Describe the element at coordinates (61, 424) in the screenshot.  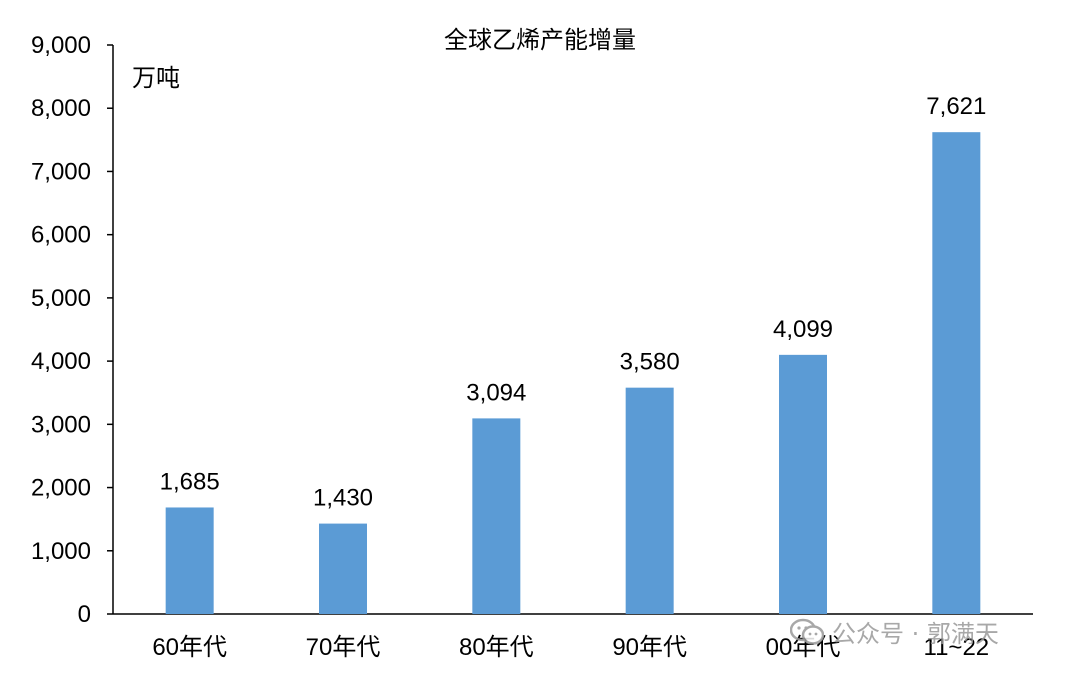
I see `y-tick-label: 3,000` at that location.